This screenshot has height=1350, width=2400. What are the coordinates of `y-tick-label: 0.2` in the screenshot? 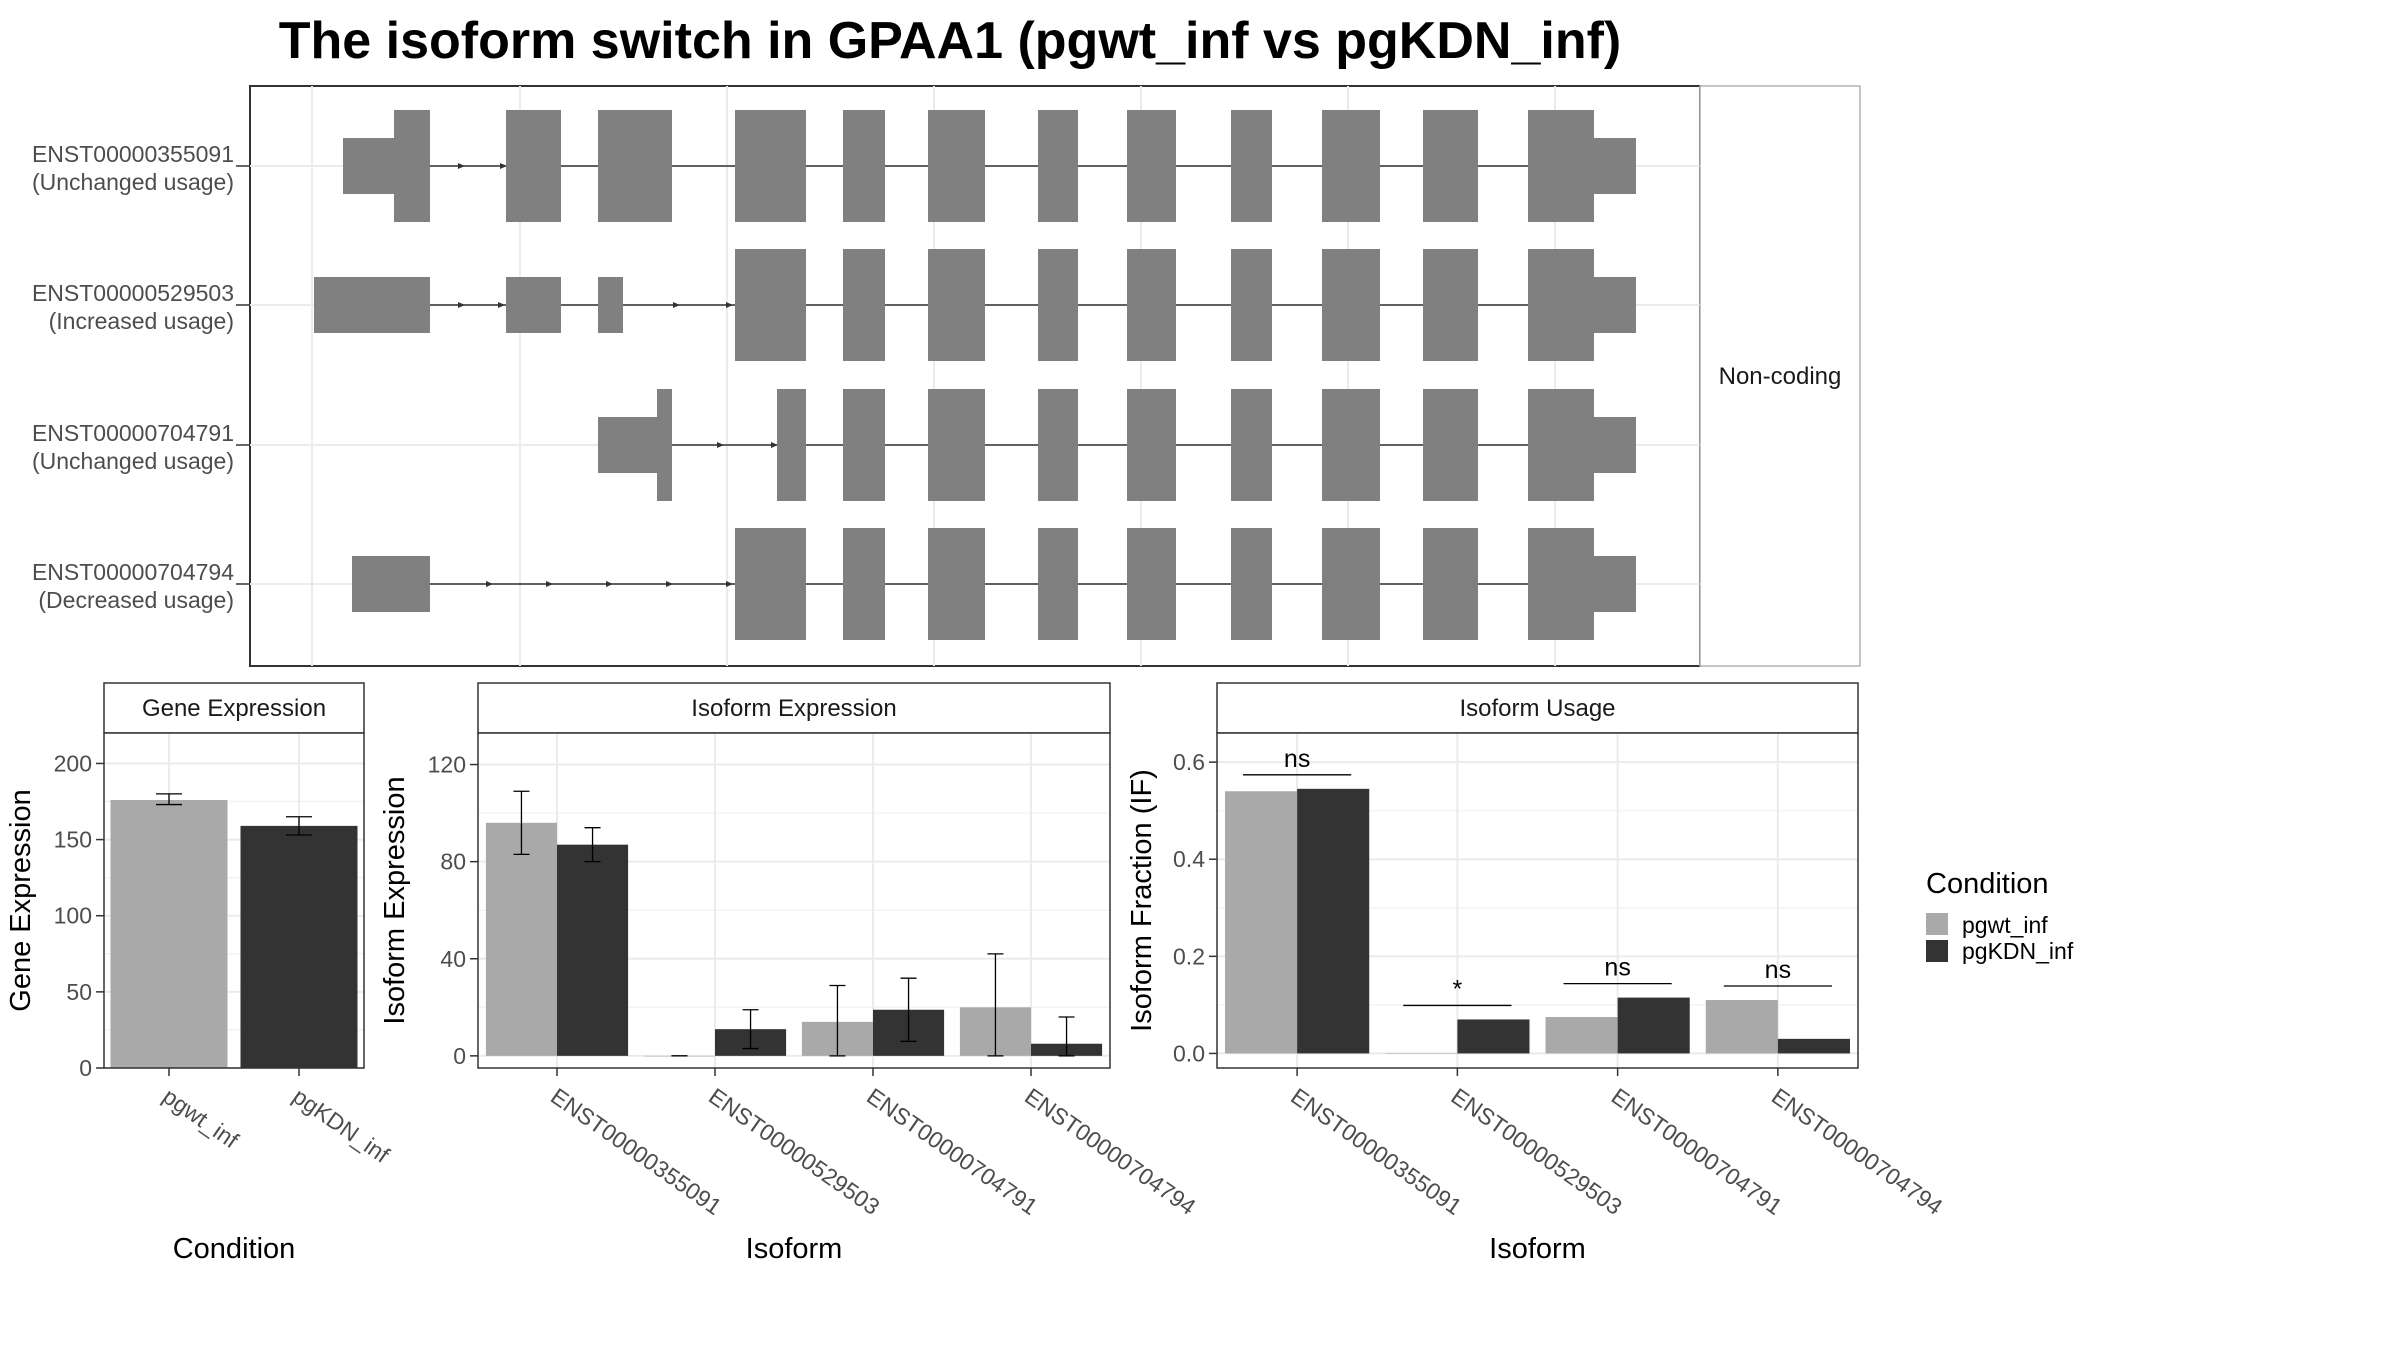 It's located at (1189, 956).